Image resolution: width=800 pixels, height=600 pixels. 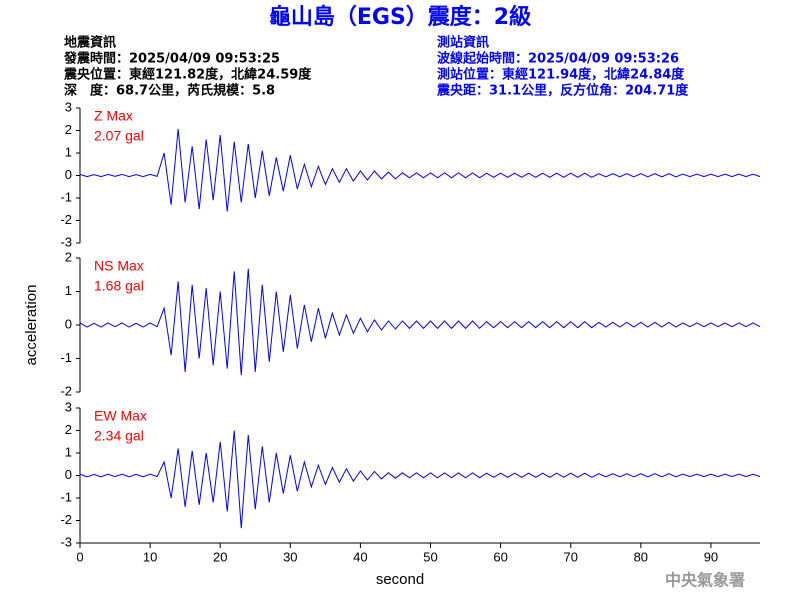 What do you see at coordinates (79, 556) in the screenshot?
I see `x-tick-label: 0` at bounding box center [79, 556].